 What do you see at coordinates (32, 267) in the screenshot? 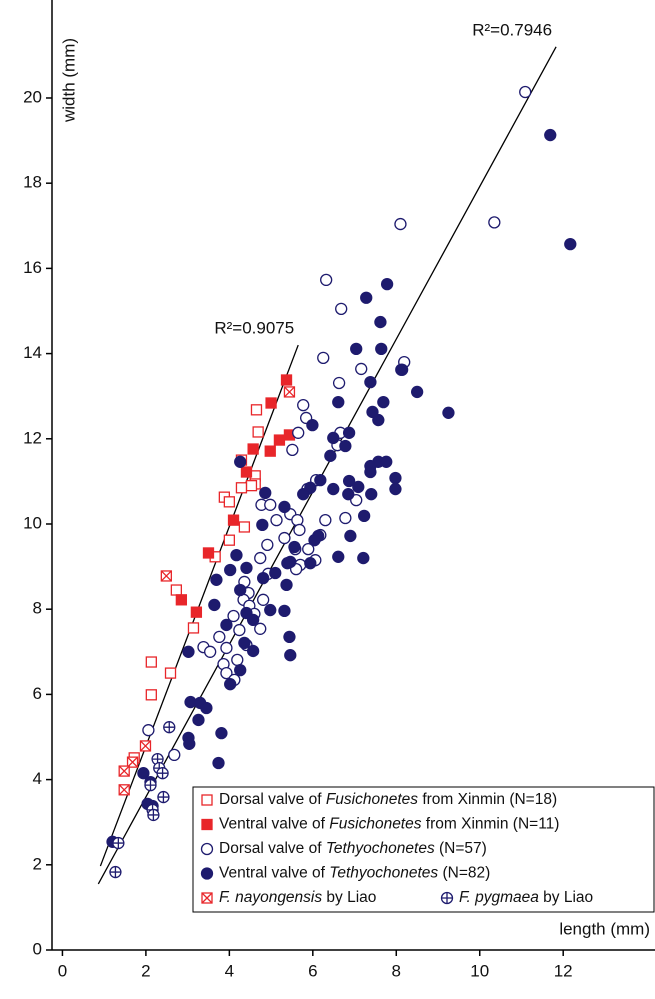
I see `y-tick-label: 16` at bounding box center [32, 267].